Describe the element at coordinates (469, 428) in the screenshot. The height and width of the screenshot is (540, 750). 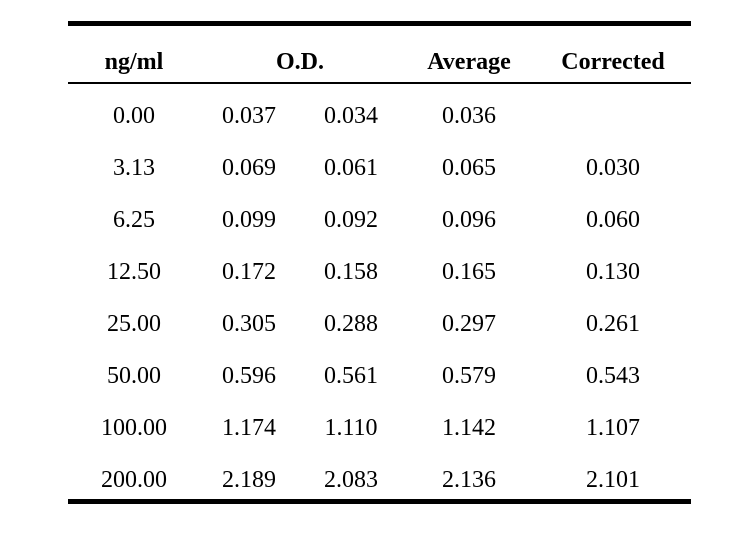
I see `cell-average: 1.142` at that location.